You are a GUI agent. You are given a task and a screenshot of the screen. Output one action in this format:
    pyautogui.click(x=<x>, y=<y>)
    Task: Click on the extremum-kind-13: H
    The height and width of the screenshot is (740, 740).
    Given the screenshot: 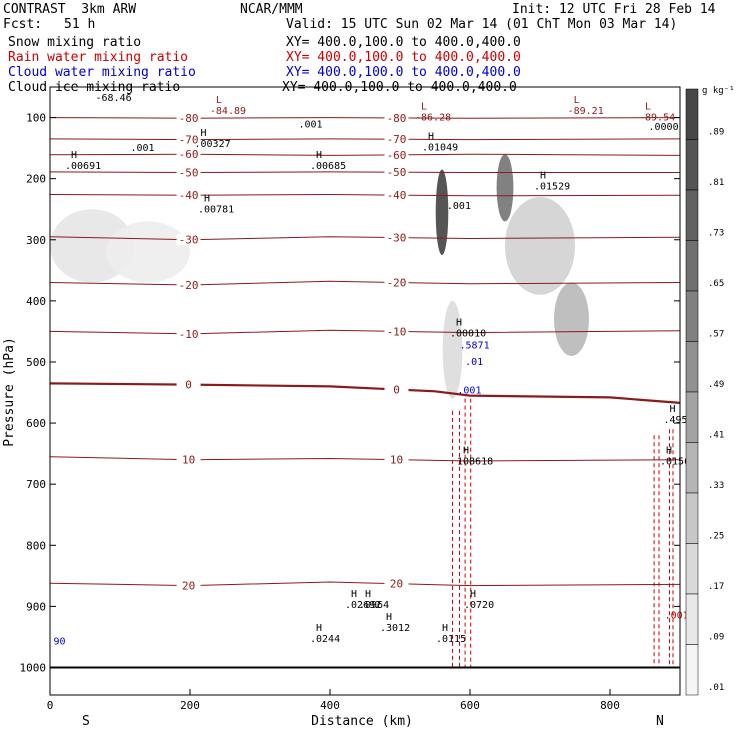 What is the action you would take?
    pyautogui.click(x=673, y=409)
    